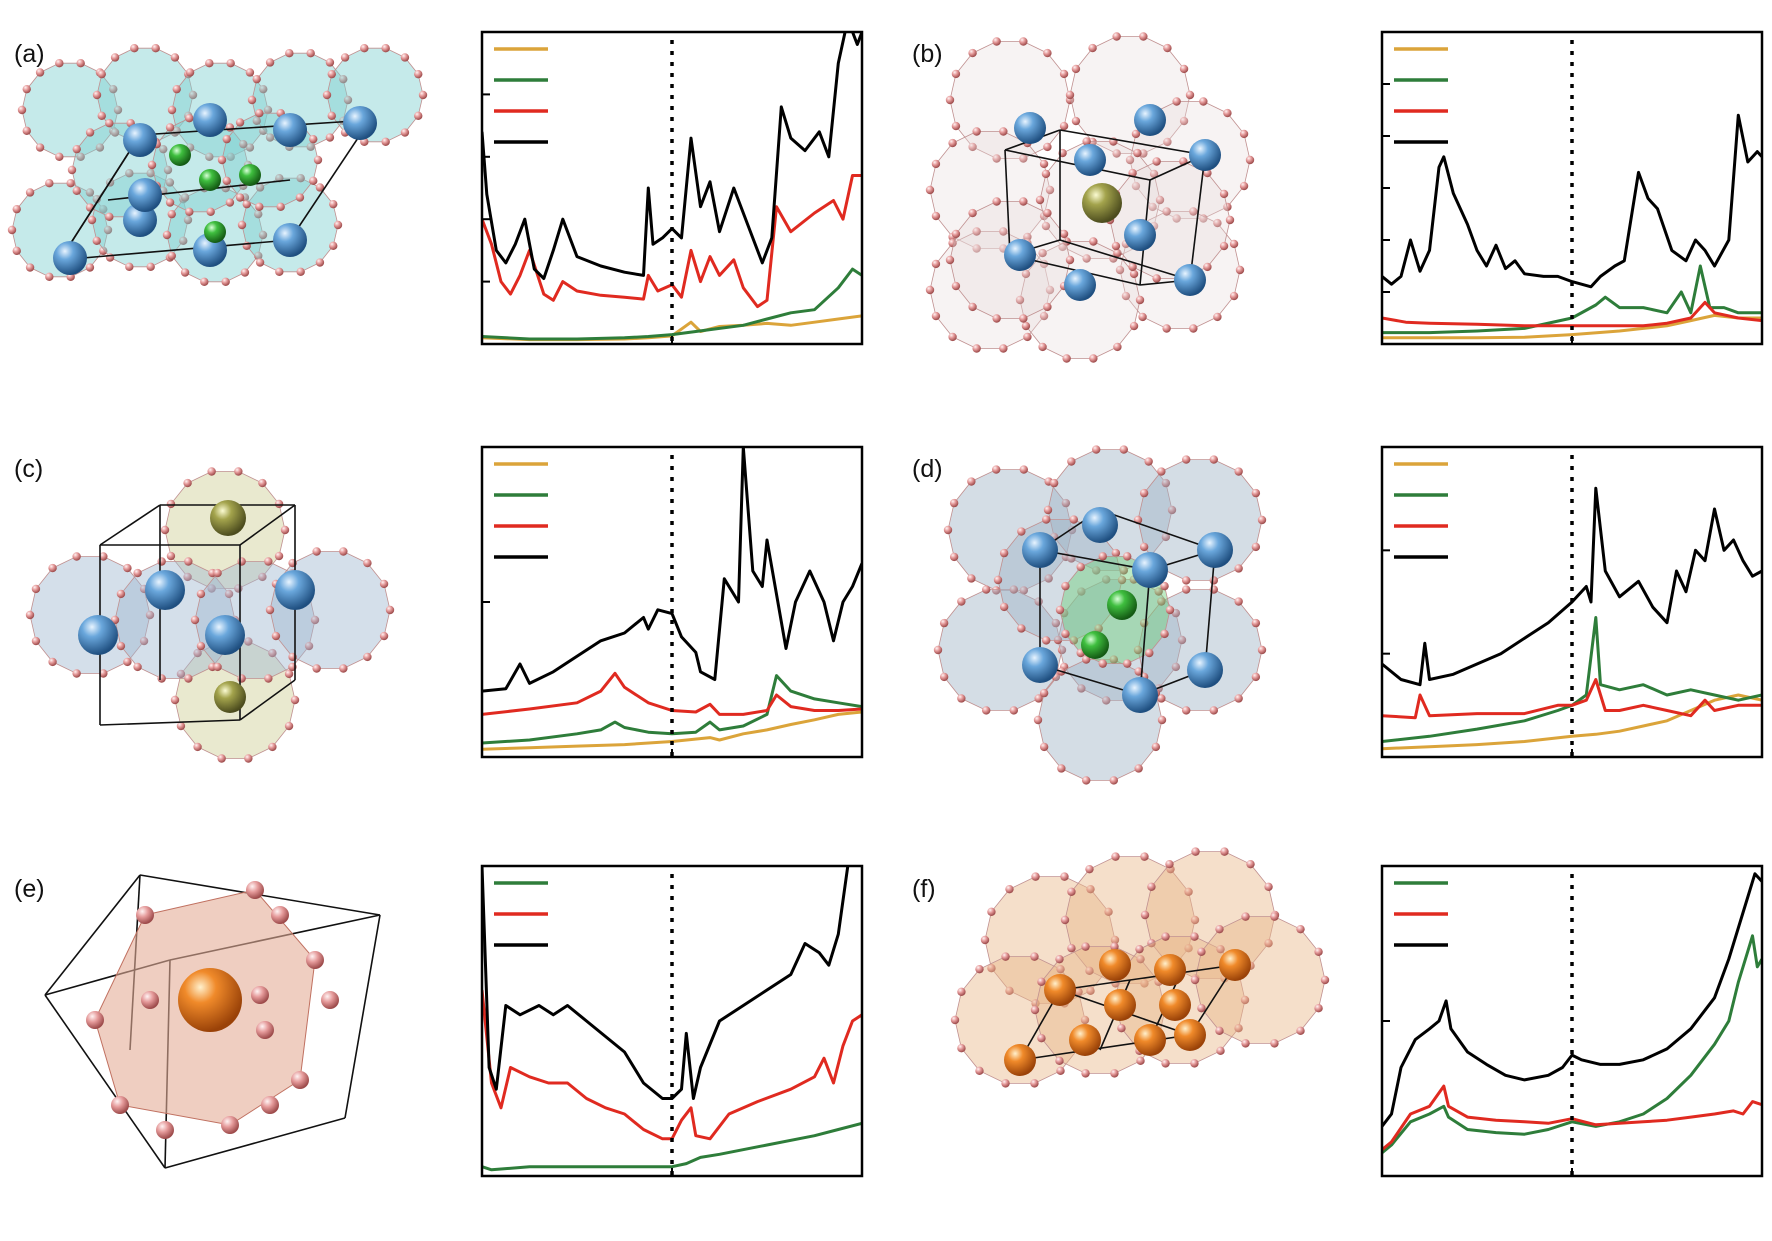 The image size is (1772, 1241). What do you see at coordinates (1095, 645) in the screenshot?
I see `zr-atom` at bounding box center [1095, 645].